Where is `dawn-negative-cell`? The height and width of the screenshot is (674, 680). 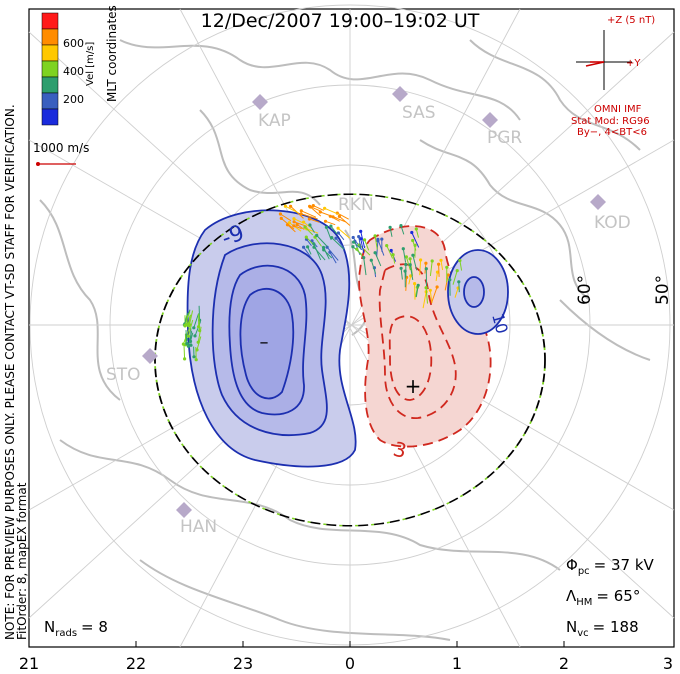 dawn-negative-cell is located at coordinates (478, 292).